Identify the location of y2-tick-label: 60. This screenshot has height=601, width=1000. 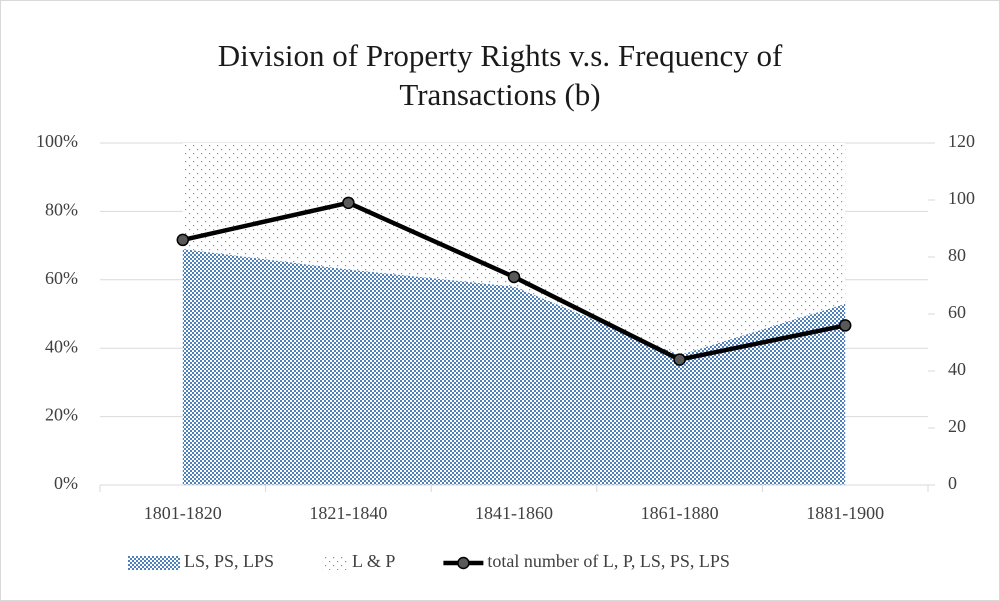
(957, 312).